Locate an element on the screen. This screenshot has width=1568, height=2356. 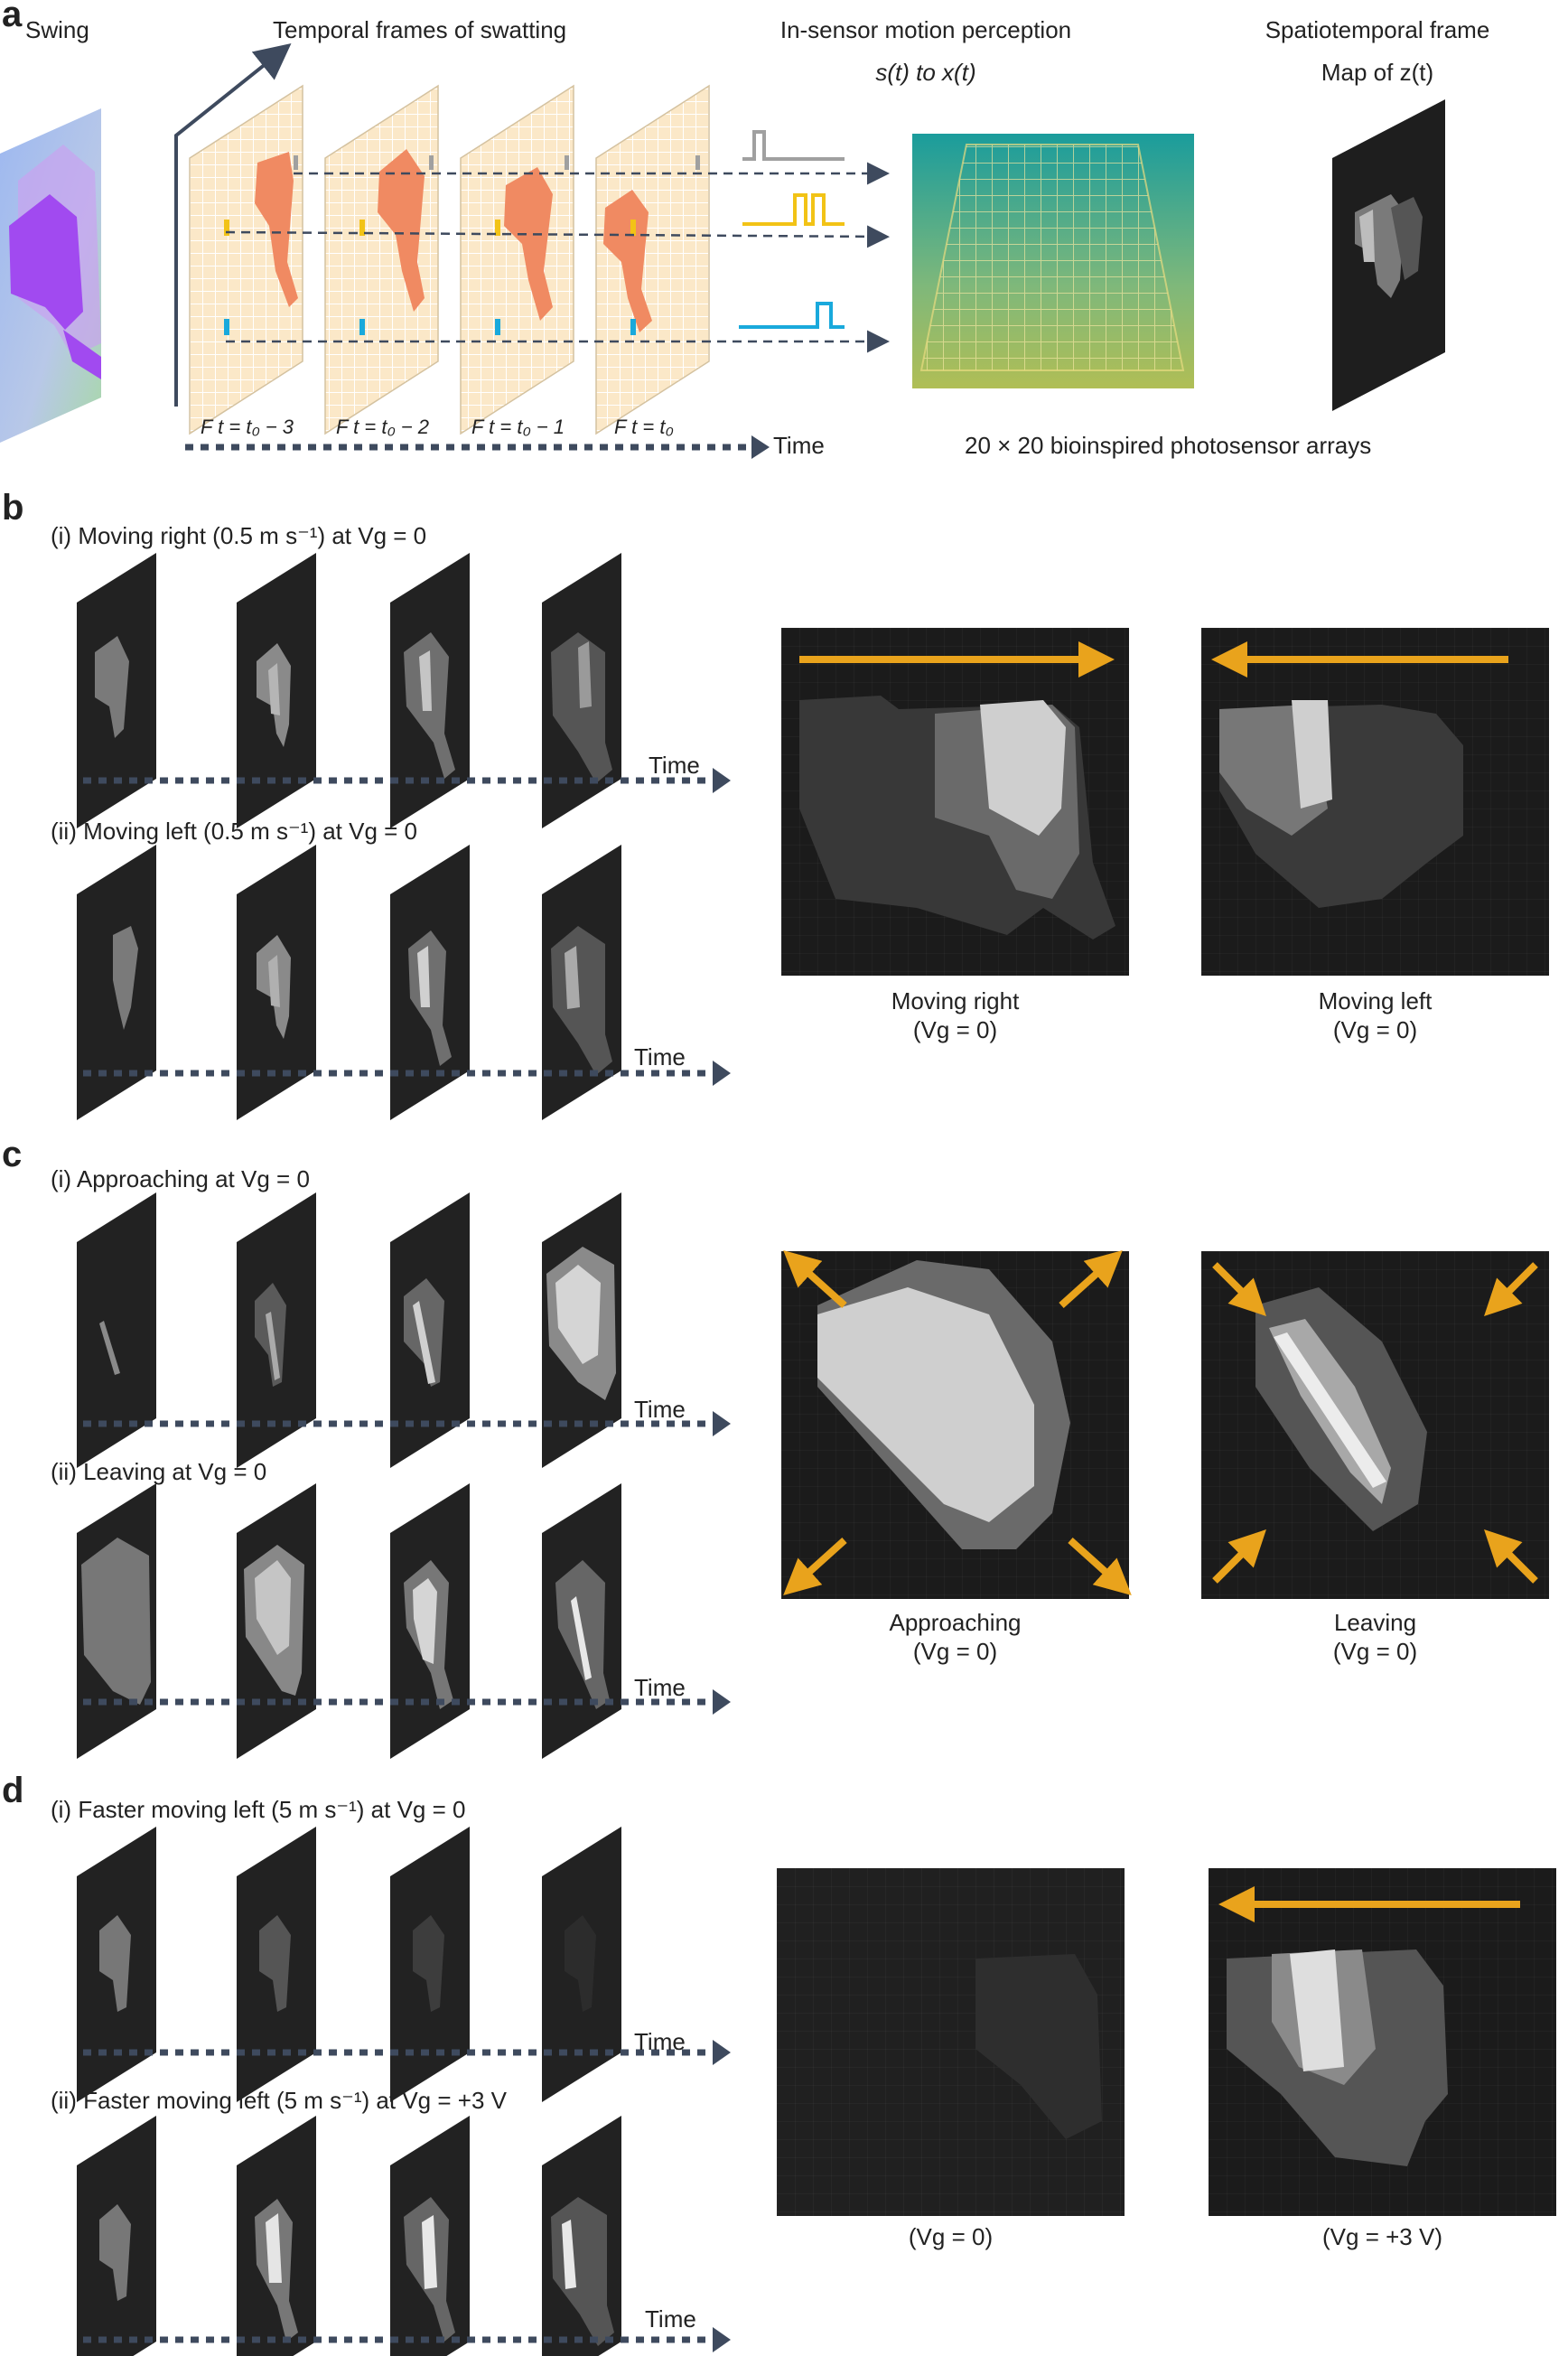
c-row1-frame-1-plate is located at coordinates (116, 1330).